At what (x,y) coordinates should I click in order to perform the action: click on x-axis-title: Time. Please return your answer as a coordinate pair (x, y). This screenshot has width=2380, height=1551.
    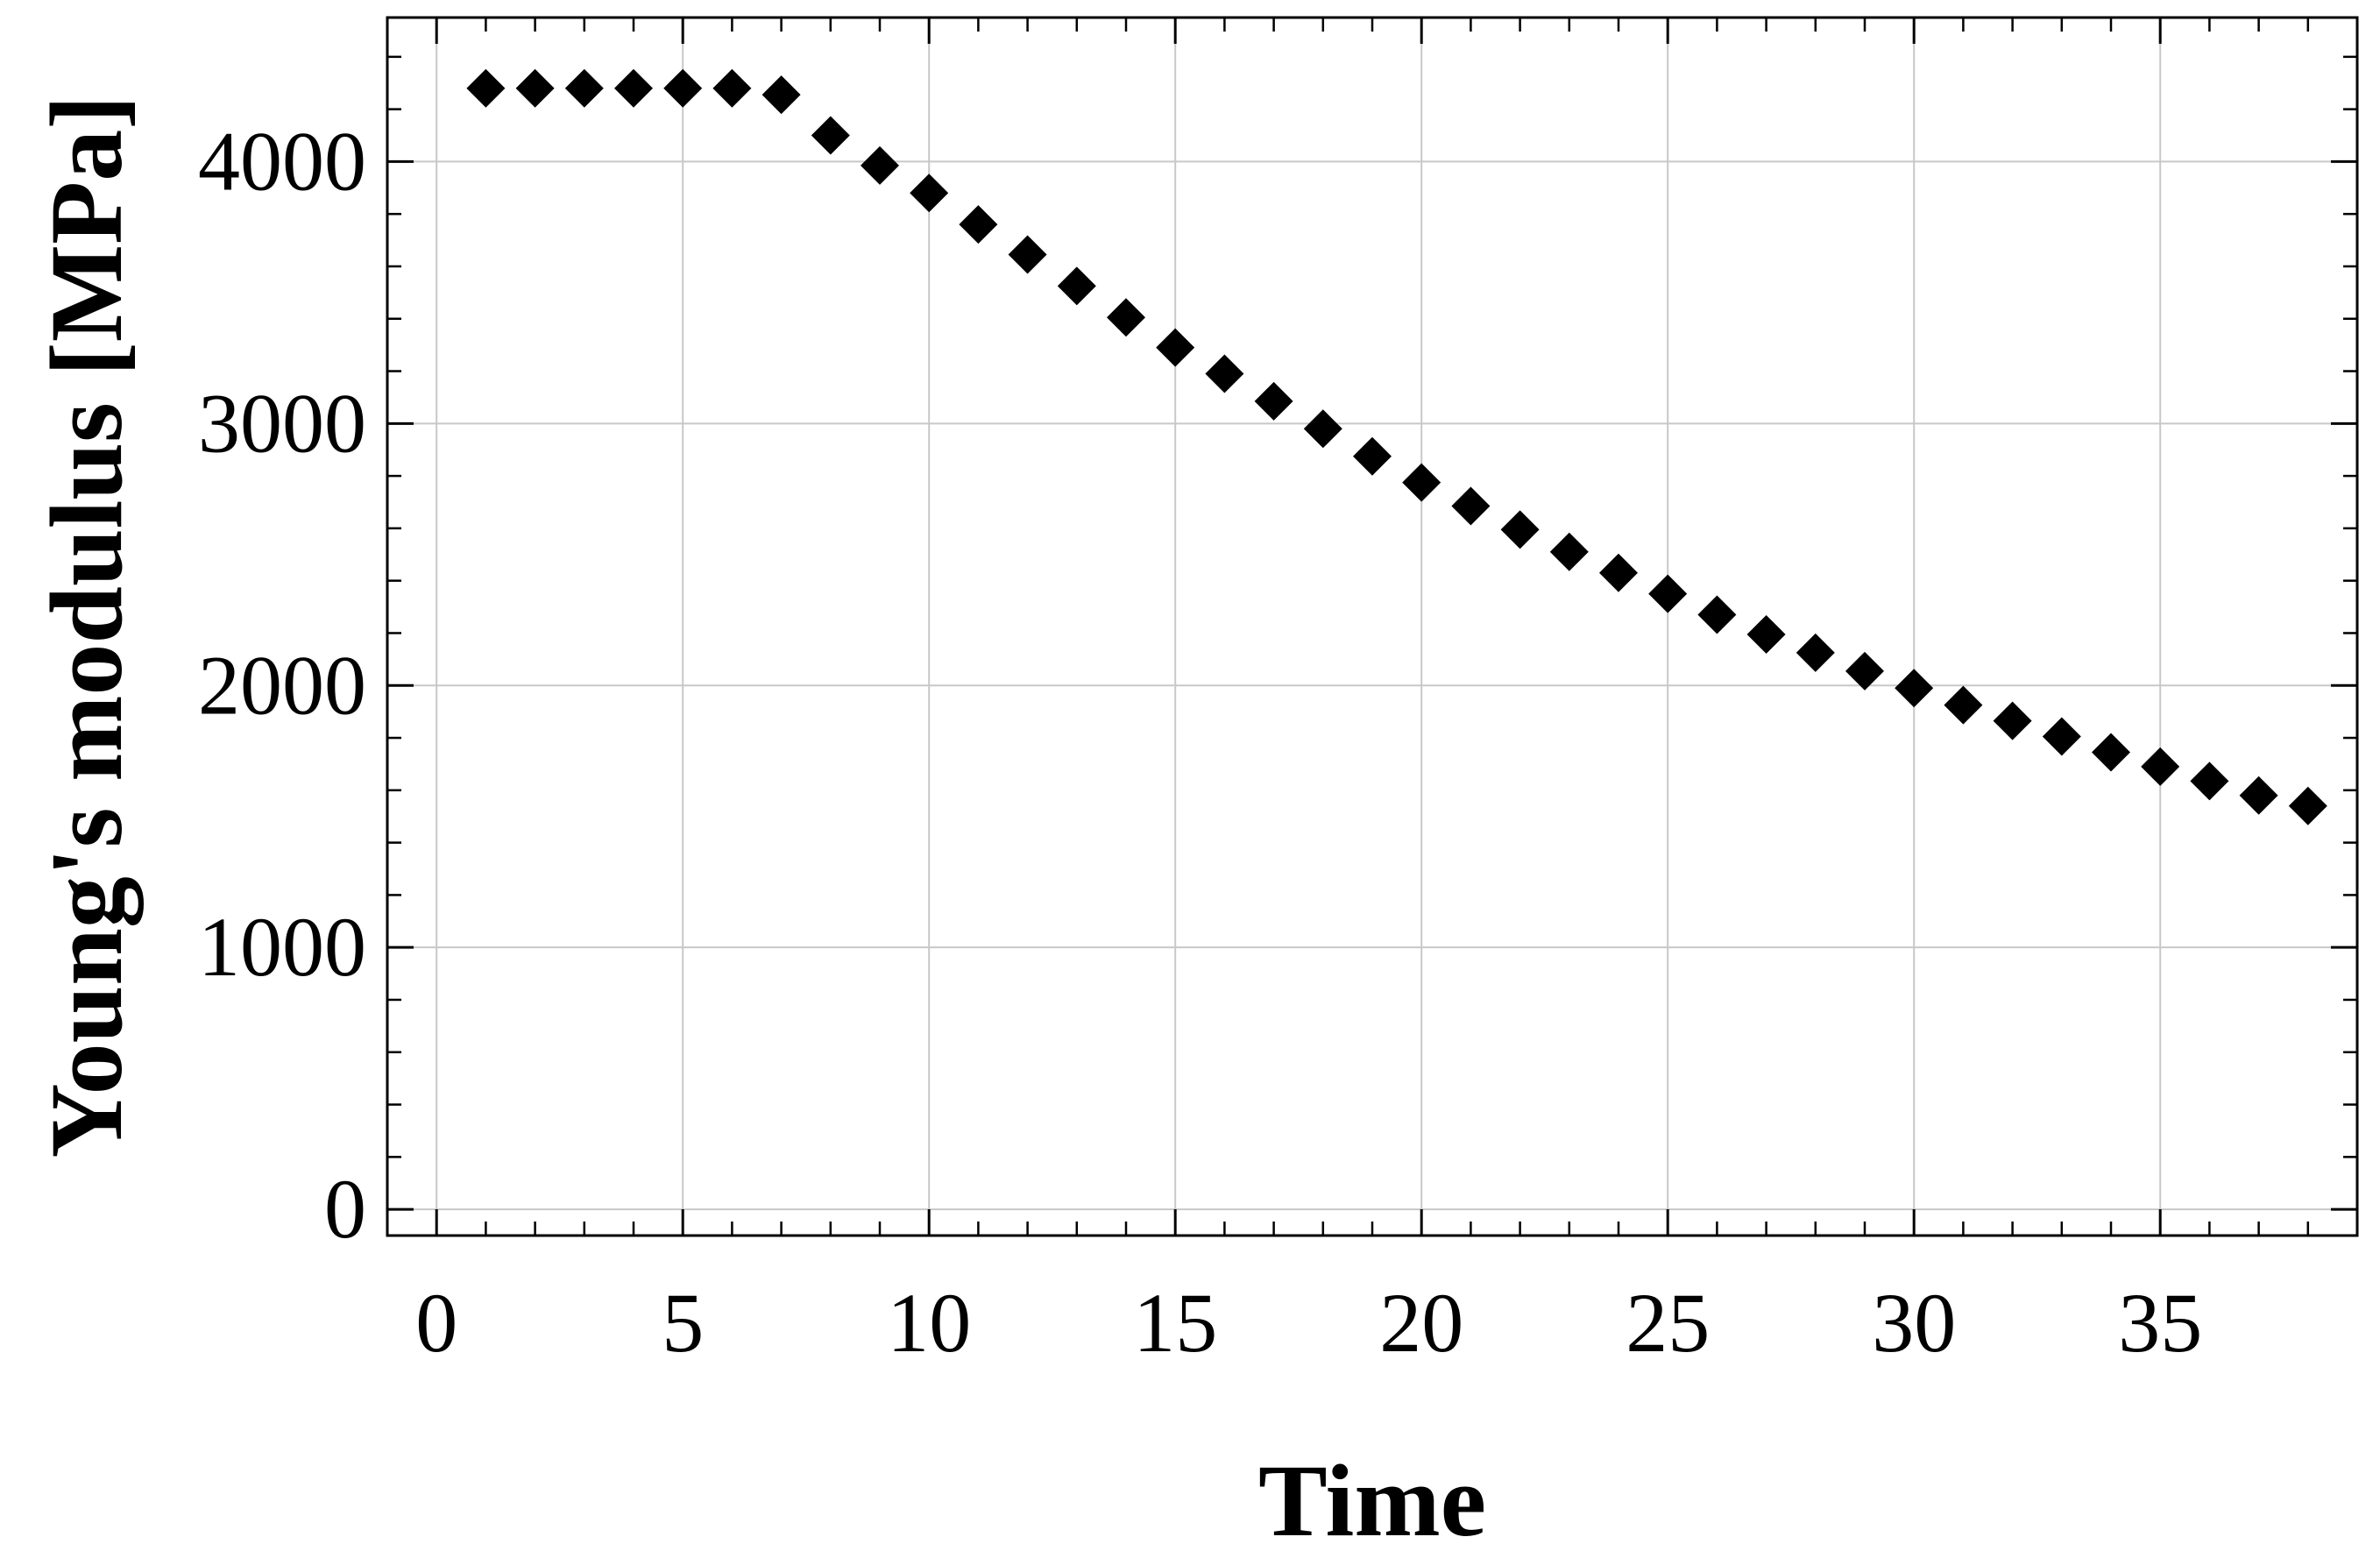
    Looking at the image, I should click on (1372, 1497).